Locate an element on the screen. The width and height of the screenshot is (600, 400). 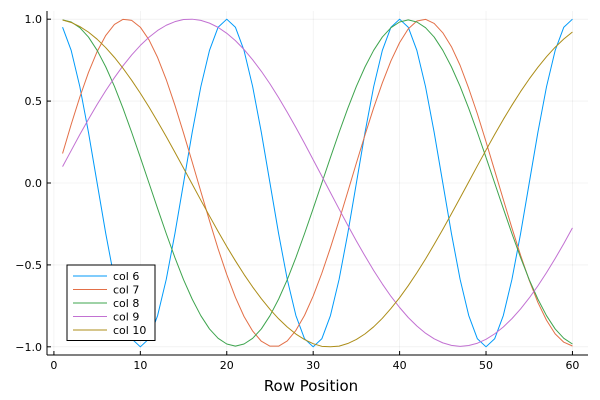
legend-entry: col 9 is located at coordinates (126, 317).